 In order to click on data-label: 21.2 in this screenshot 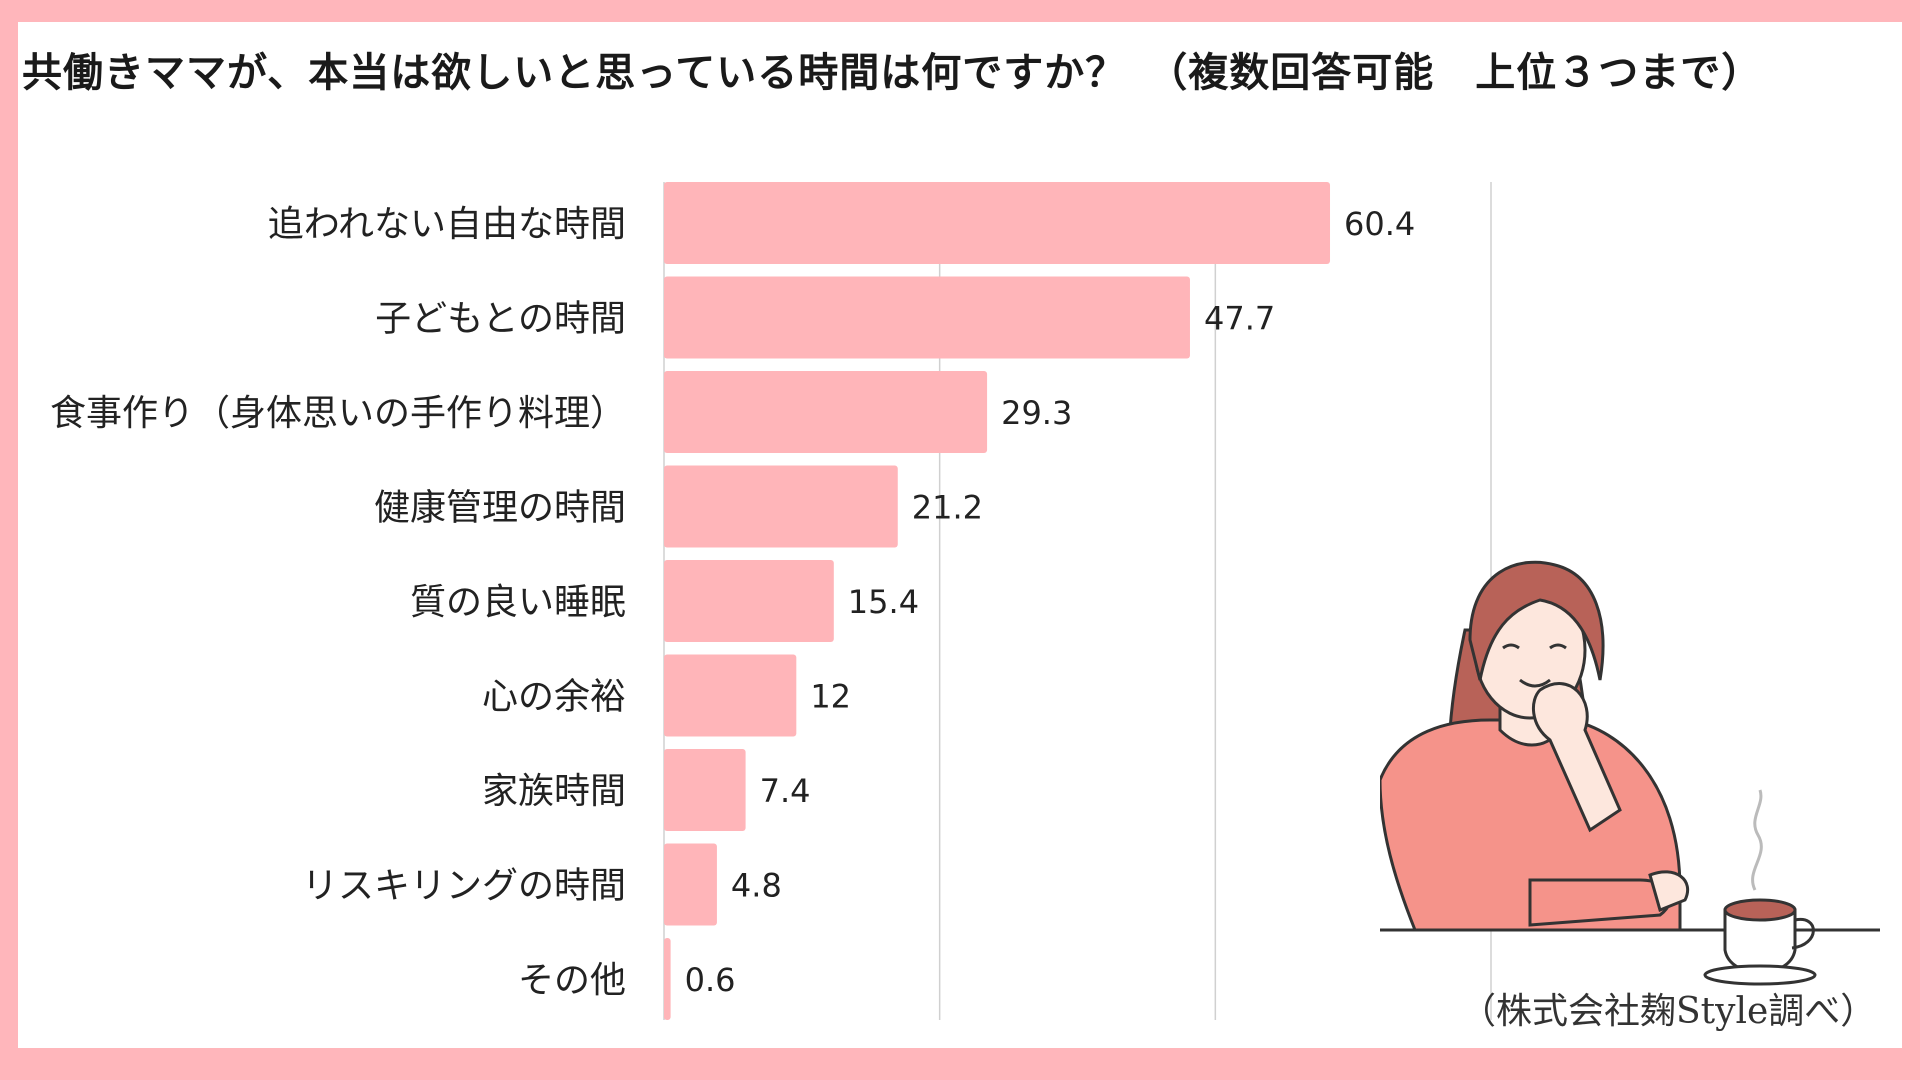, I will do `click(947, 508)`.